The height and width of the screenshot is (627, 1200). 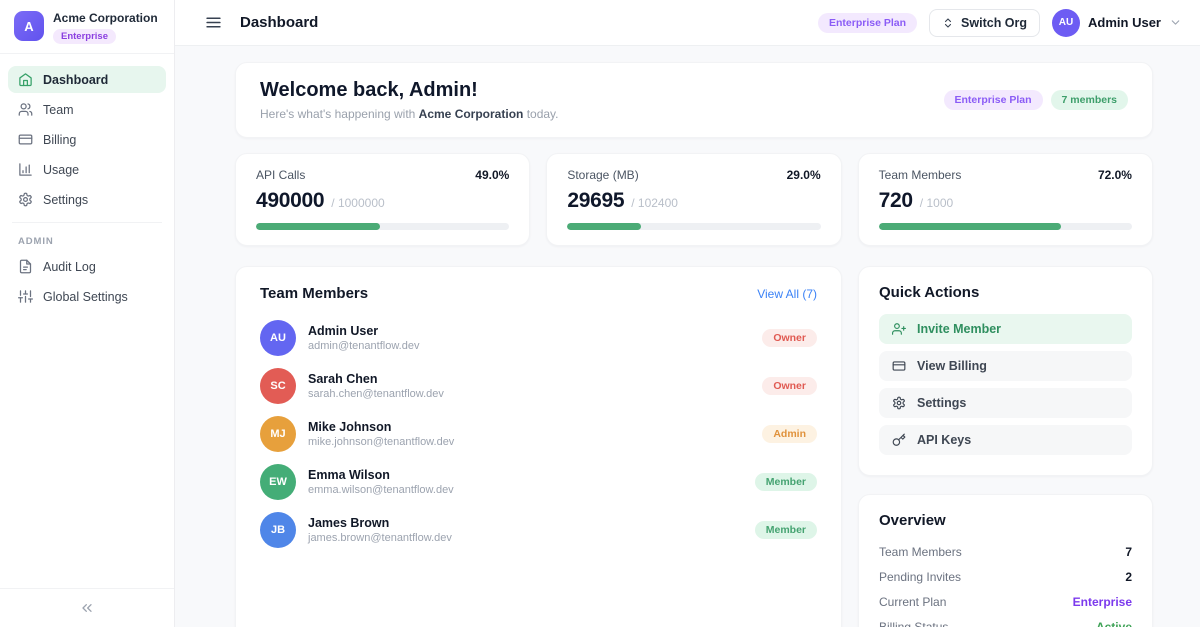 What do you see at coordinates (25, 109) in the screenshot?
I see `users-icon` at bounding box center [25, 109].